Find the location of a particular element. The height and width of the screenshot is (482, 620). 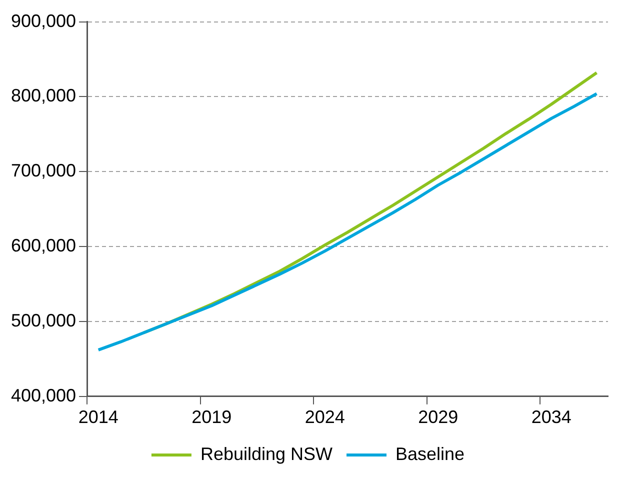

legend-label: Rebuilding NSW is located at coordinates (266, 454).